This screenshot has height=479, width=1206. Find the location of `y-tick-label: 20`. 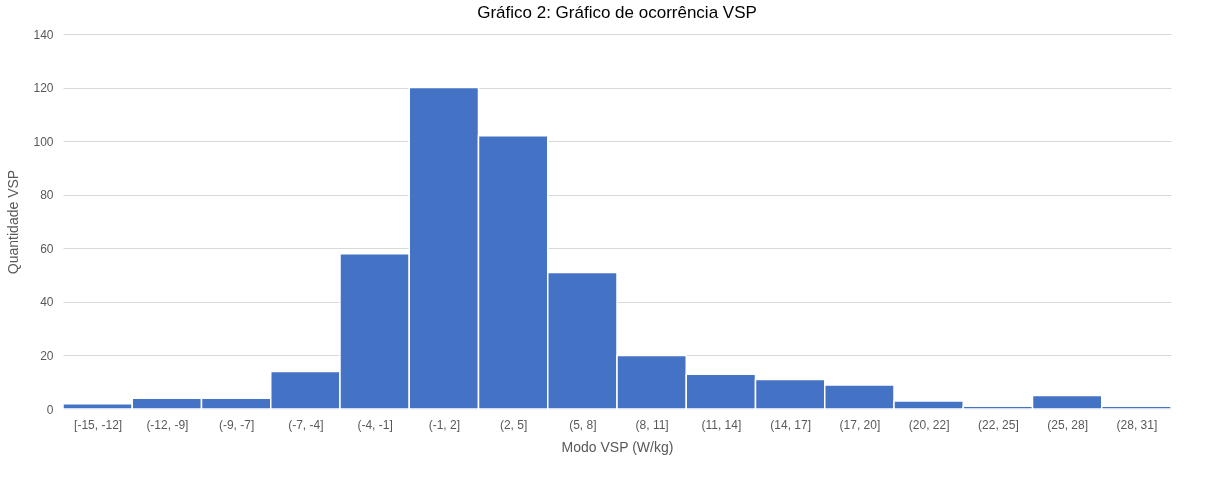

y-tick-label: 20 is located at coordinates (47, 355).